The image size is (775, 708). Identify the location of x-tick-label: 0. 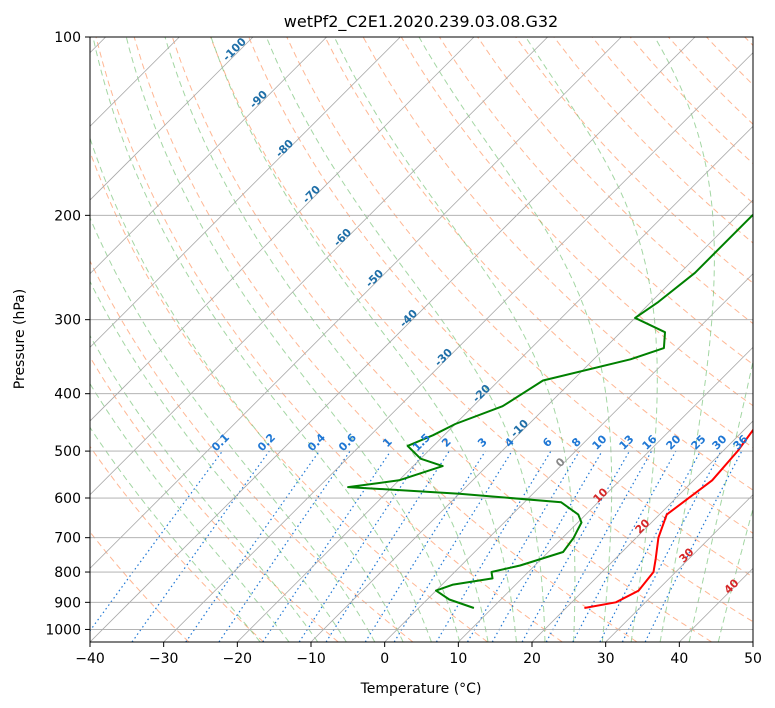
(384, 659).